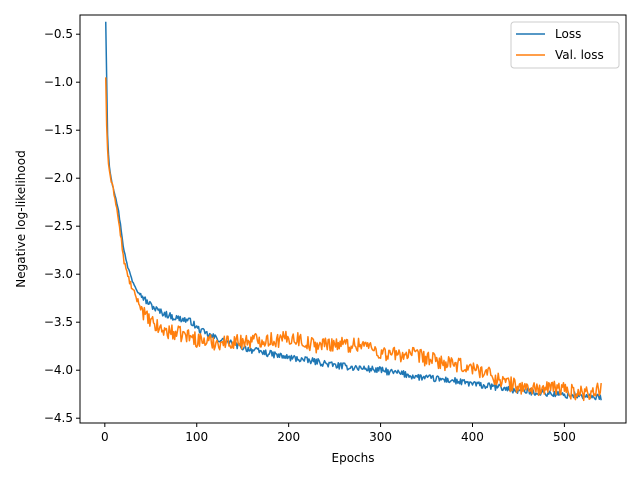 Image resolution: width=640 pixels, height=480 pixels. What do you see at coordinates (58, 130) in the screenshot?
I see `y-tick-label: −1.5` at bounding box center [58, 130].